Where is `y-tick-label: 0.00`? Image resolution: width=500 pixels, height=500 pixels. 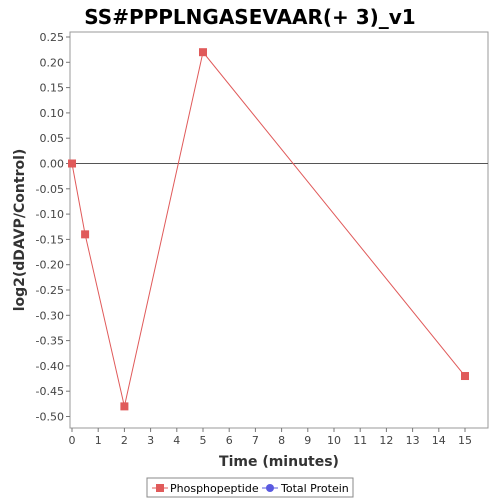 y-tick-label: 0.00 is located at coordinates (52, 164).